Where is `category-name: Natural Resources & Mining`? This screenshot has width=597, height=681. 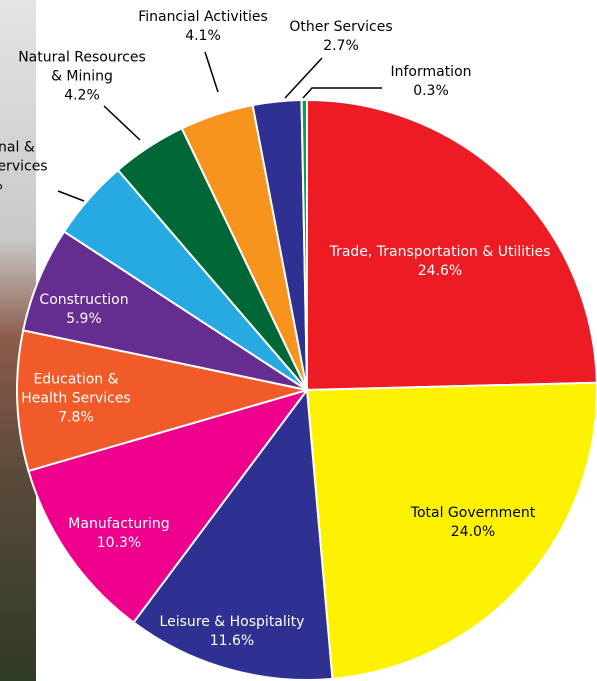 category-name: Natural Resources & Mining is located at coordinates (82, 67).